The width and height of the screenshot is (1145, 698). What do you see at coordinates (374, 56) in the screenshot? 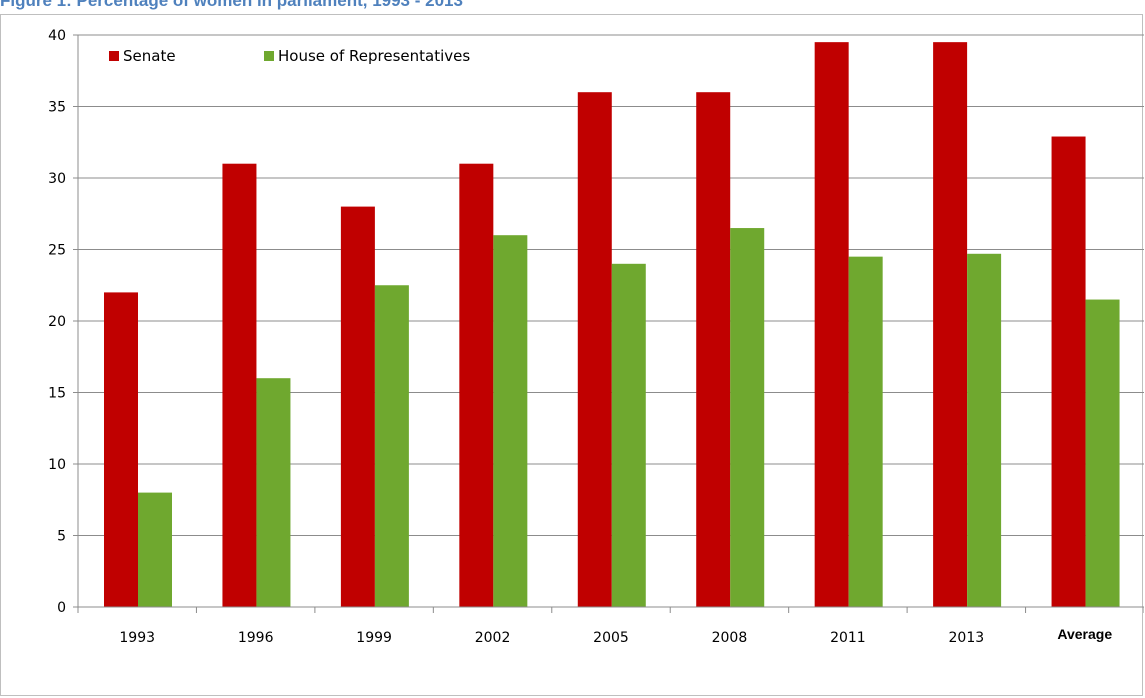
I see `legend-label-house: House of Representatives` at bounding box center [374, 56].